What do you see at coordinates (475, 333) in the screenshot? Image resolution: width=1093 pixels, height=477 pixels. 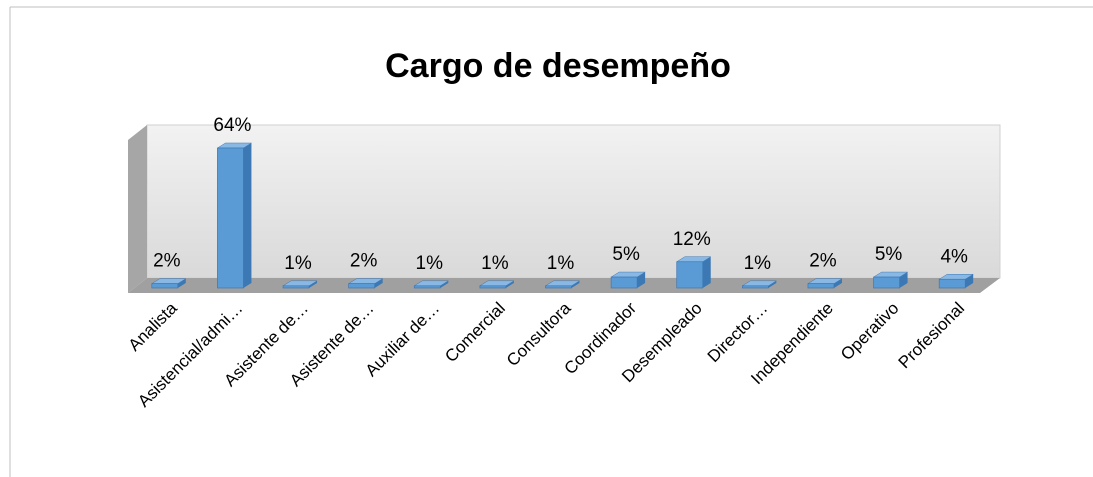 I see `x-tick-label: Comercial` at bounding box center [475, 333].